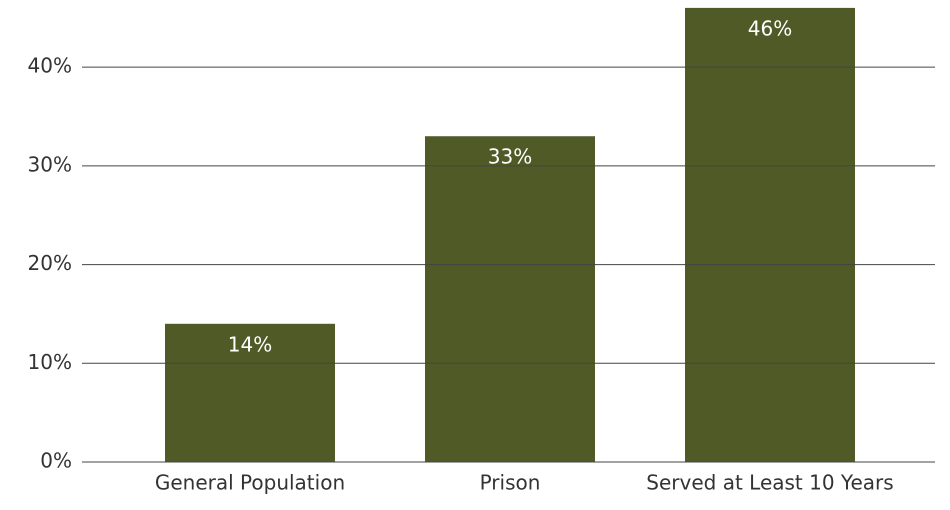 This screenshot has width=950, height=510. I want to click on y-tick-label: 30%, so click(50, 164).